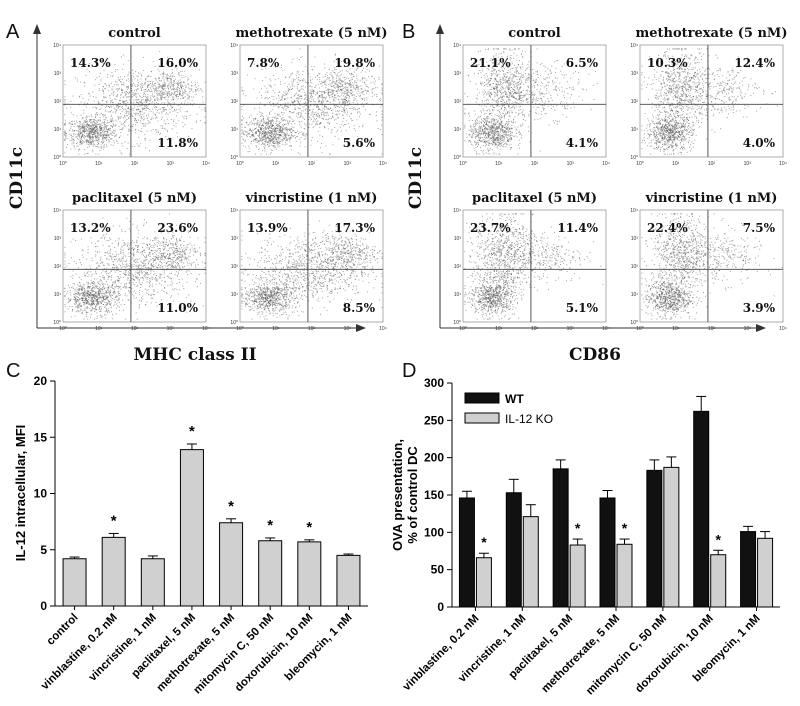 The image size is (800, 706). I want to click on x-tick-label: 10⁴, so click(206, 164).